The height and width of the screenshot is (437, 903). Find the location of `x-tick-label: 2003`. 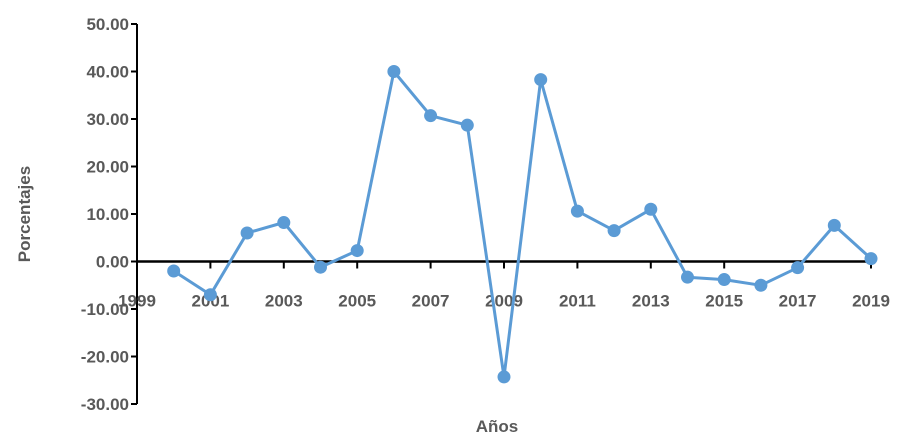

x-tick-label: 2003 is located at coordinates (284, 301).